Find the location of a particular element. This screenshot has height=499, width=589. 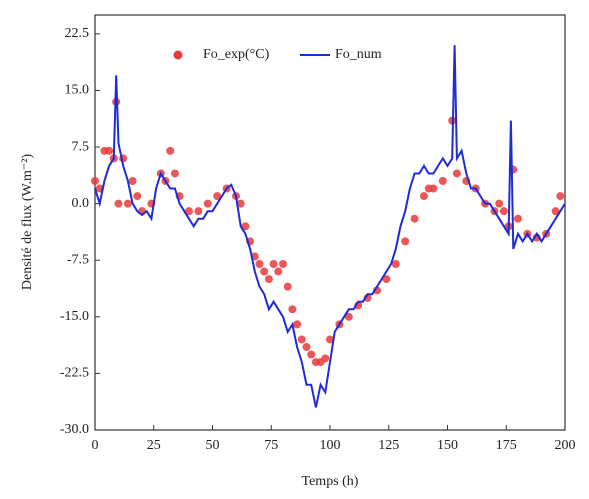

x-tick-label: 175 is located at coordinates (506, 445).